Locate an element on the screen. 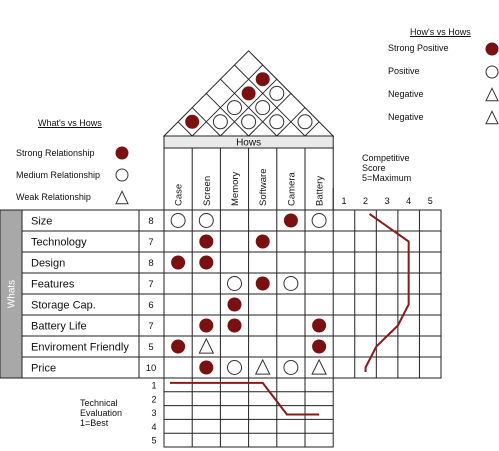 This screenshot has height=451, width=499. legend-strong-positive-label: Strong Positive is located at coordinates (418, 48).